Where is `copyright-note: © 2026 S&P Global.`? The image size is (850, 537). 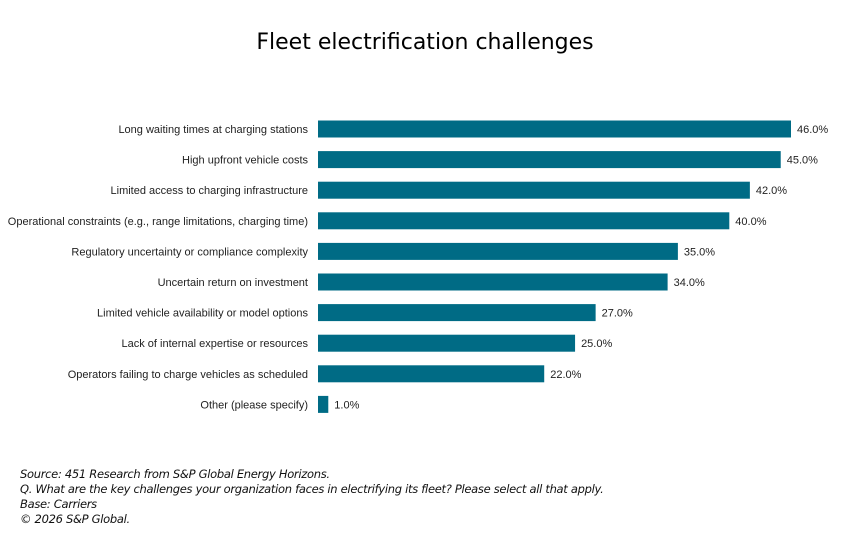
copyright-note: © 2026 S&P Global. is located at coordinates (75, 519).